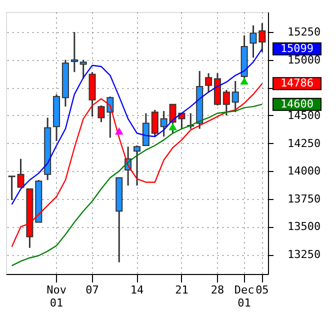 This screenshot has height=320, width=336. I want to click on y-tick-label: 14500, so click(304, 115).